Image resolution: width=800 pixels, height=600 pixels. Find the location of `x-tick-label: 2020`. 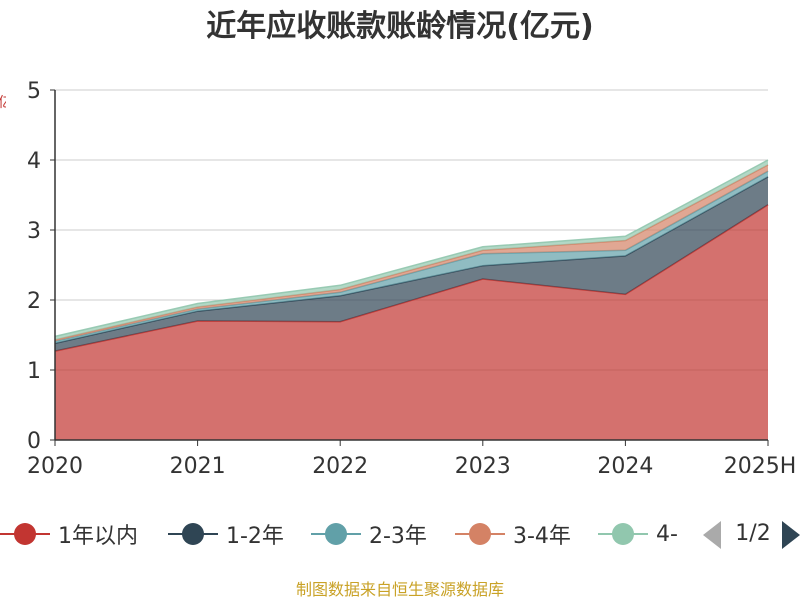

x-tick-label: 2020 is located at coordinates (55, 466).